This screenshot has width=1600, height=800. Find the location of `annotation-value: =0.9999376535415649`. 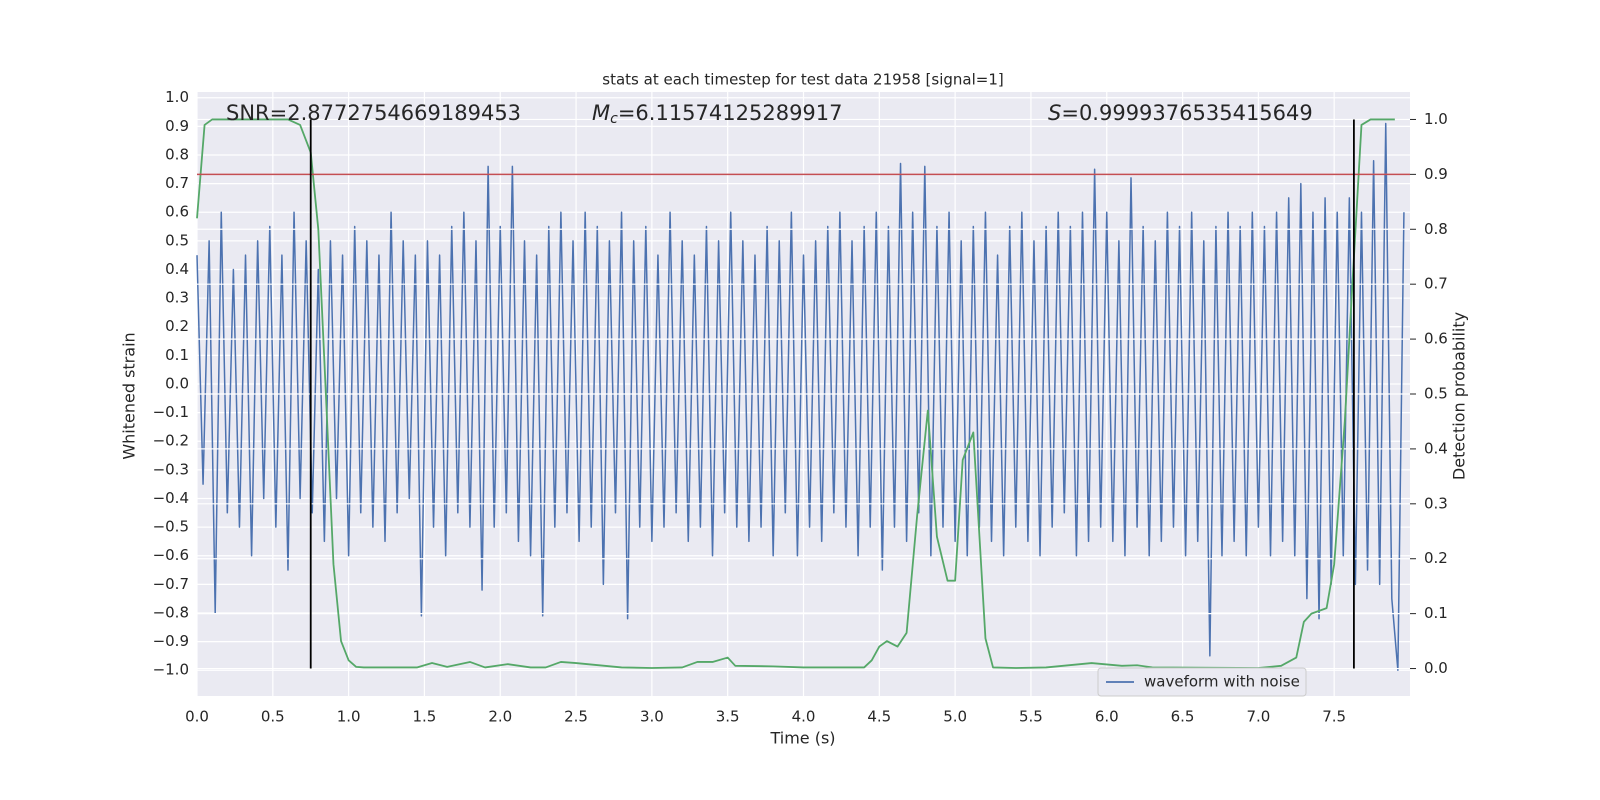

annotation-value: =0.9999376535415649 is located at coordinates (1186, 113).